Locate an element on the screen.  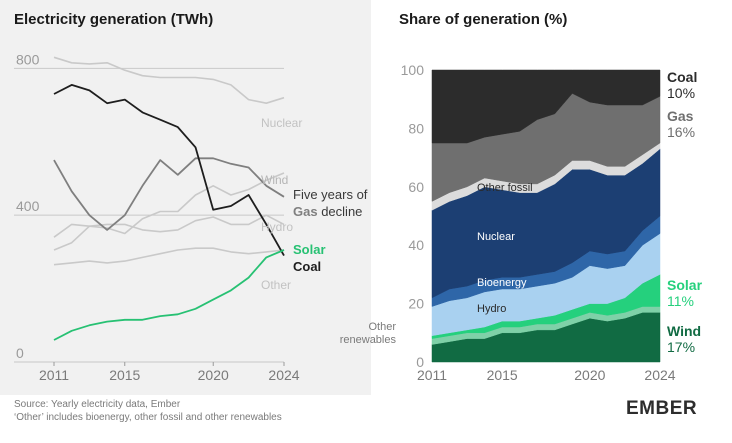
gas-label-line2: Gas decline is located at coordinates (327, 211).